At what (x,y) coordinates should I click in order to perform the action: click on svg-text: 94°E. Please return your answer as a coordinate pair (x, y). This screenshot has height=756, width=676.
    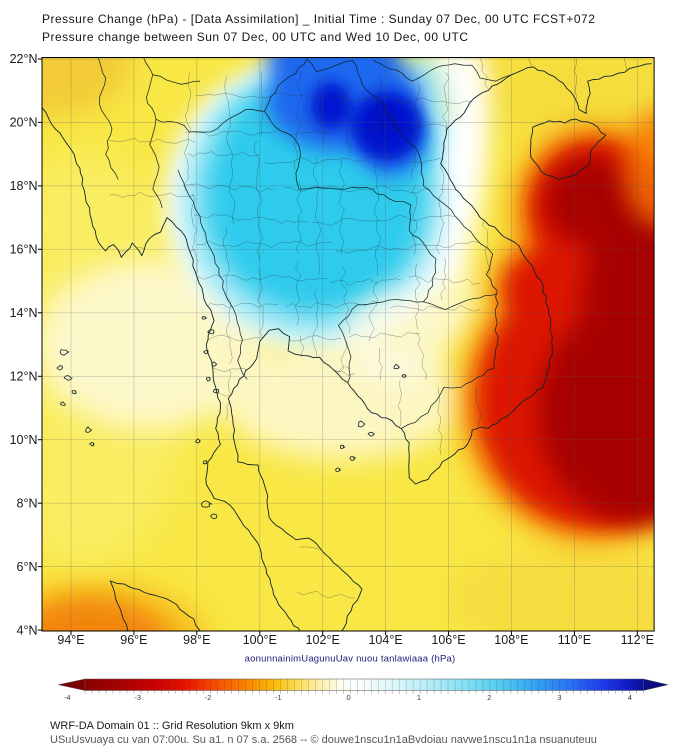
    Looking at the image, I should click on (70, 640).